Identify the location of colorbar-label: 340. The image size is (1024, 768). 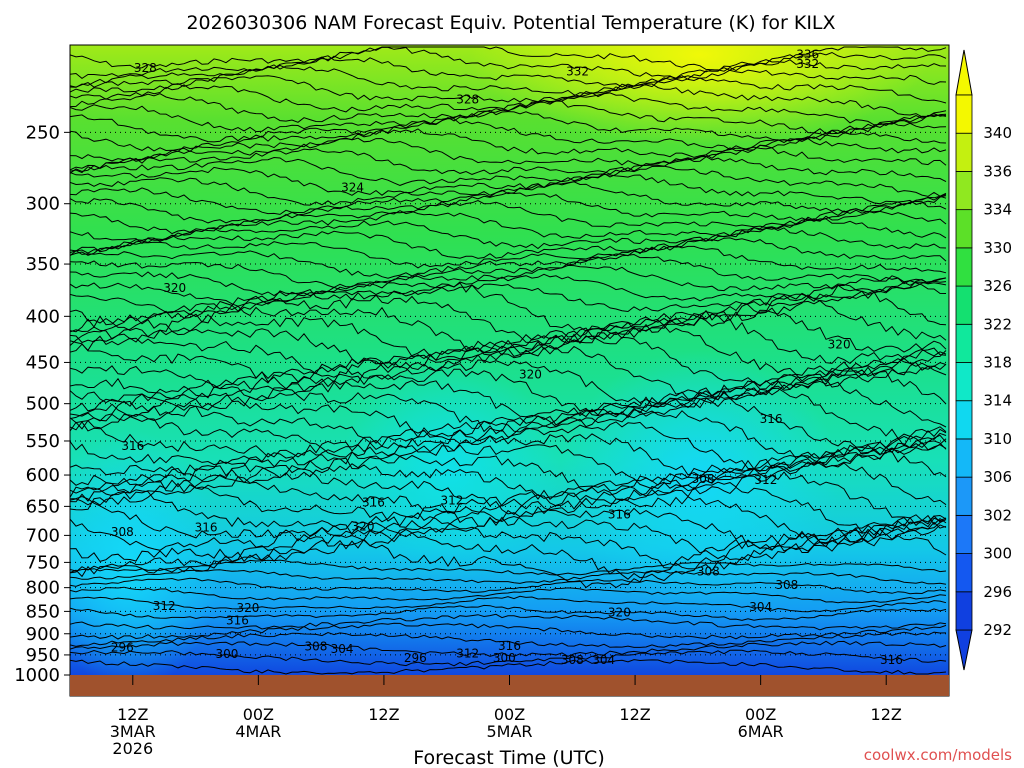
(997, 133).